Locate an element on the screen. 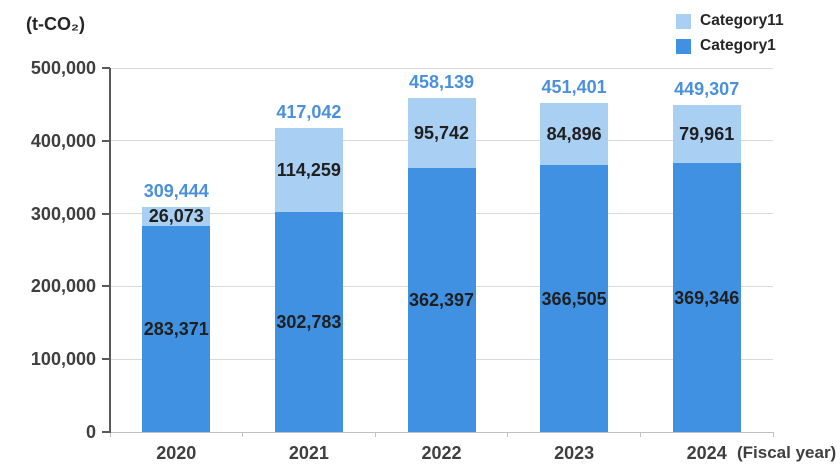 This screenshot has height=473, width=840. bar-segment-category11-2023 is located at coordinates (574, 134).